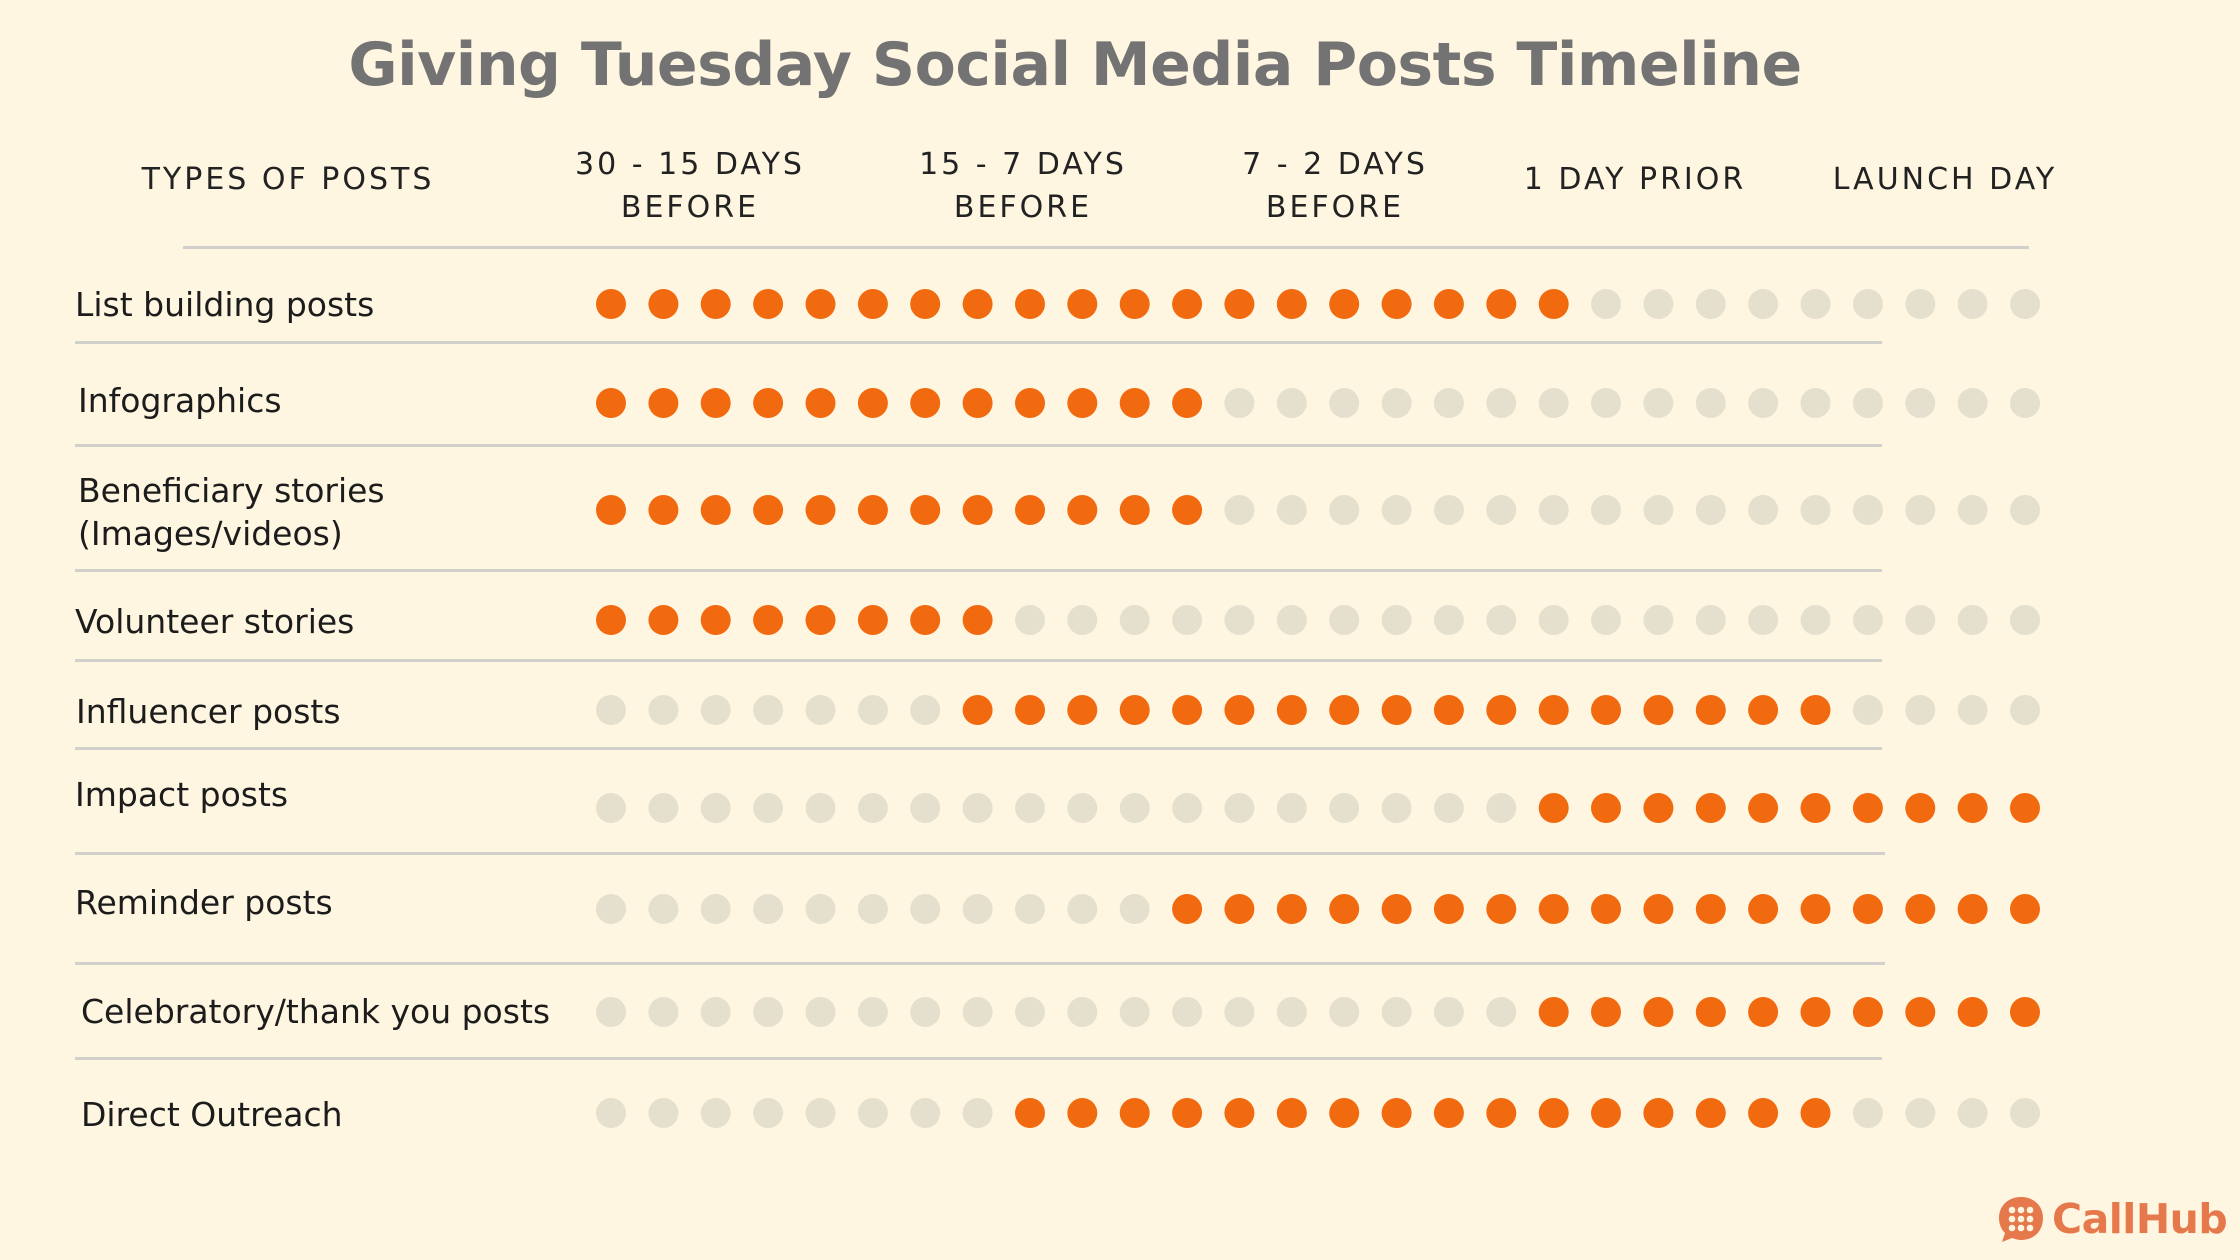 The image size is (2240, 1260). I want to click on chat-bubble-dots-icon, so click(2021, 1219).